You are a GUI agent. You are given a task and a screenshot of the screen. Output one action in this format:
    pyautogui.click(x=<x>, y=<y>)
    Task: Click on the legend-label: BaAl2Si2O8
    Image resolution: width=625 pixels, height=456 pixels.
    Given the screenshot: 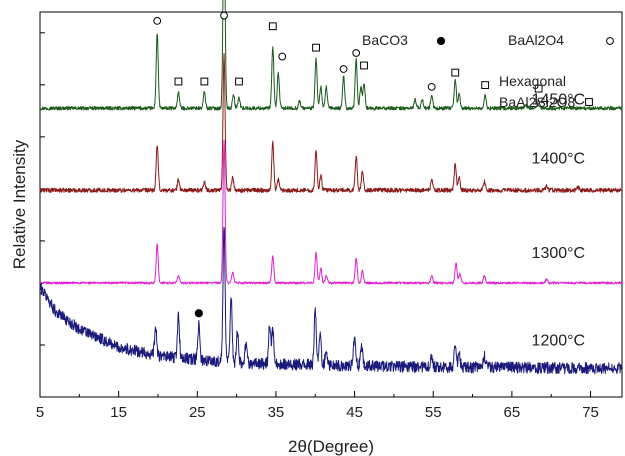 What is the action you would take?
    pyautogui.click(x=537, y=102)
    